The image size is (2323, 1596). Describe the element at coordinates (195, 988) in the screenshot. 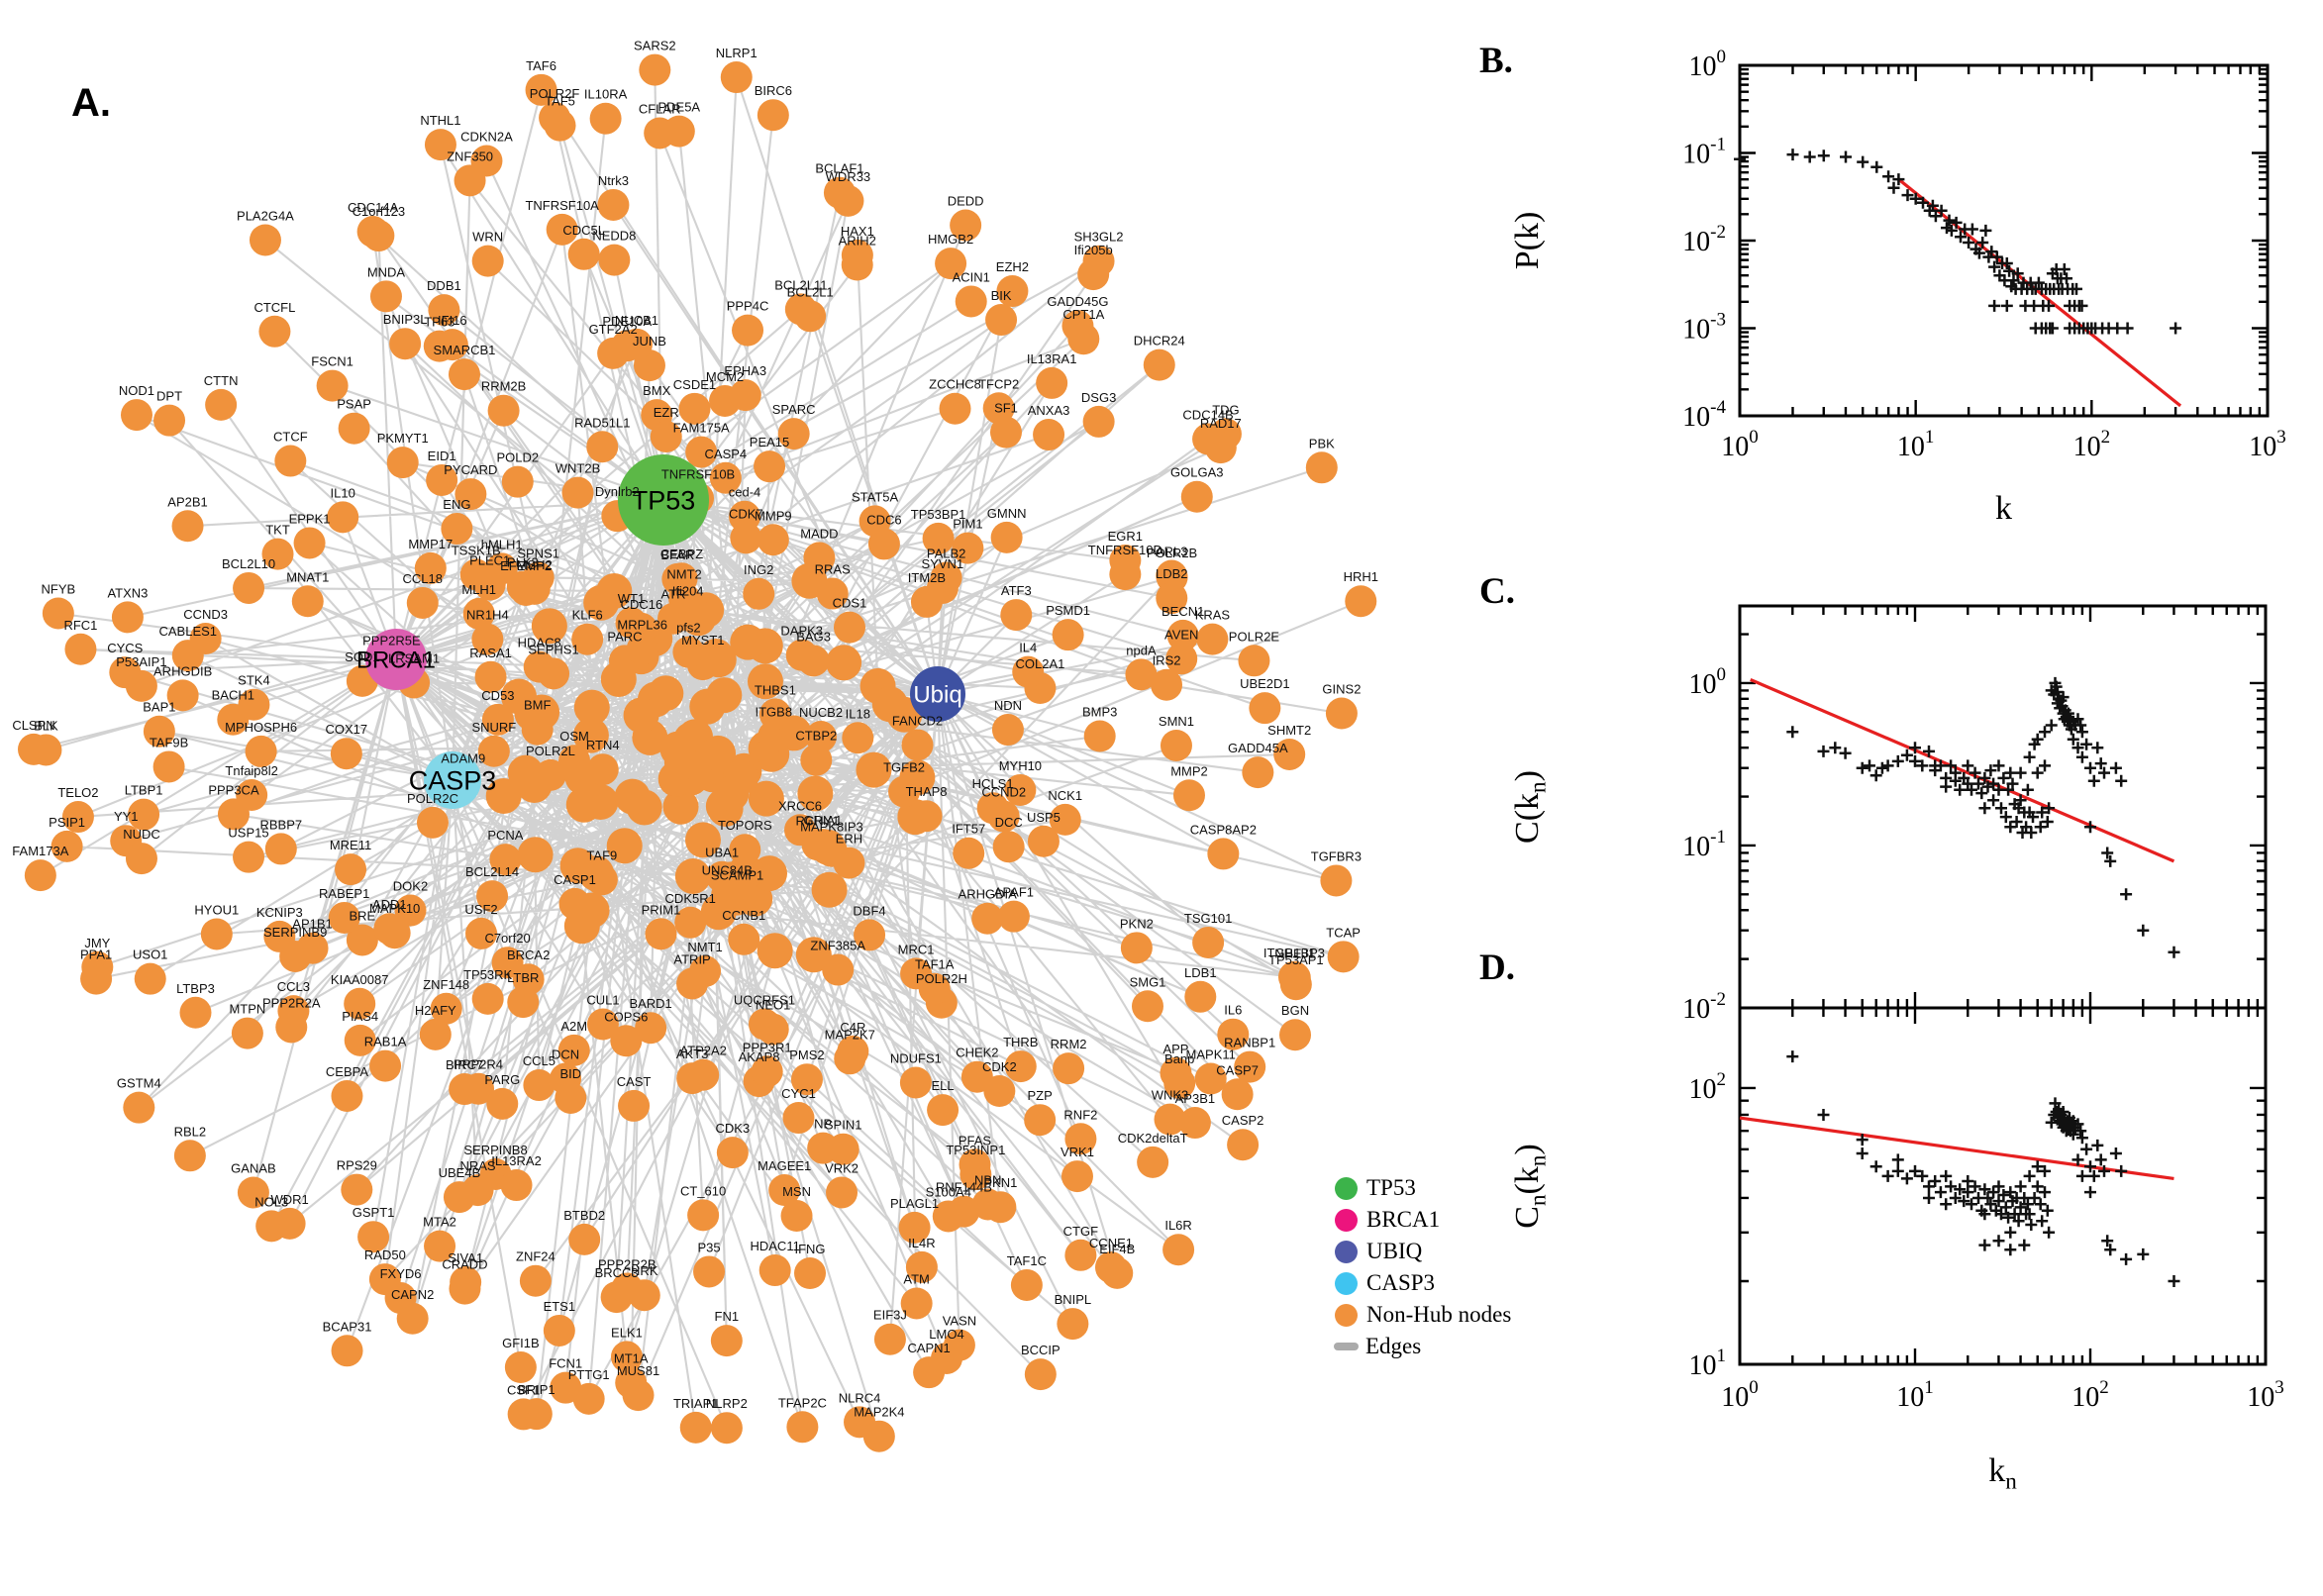

I see `network-node-label: LTBP3` at that location.